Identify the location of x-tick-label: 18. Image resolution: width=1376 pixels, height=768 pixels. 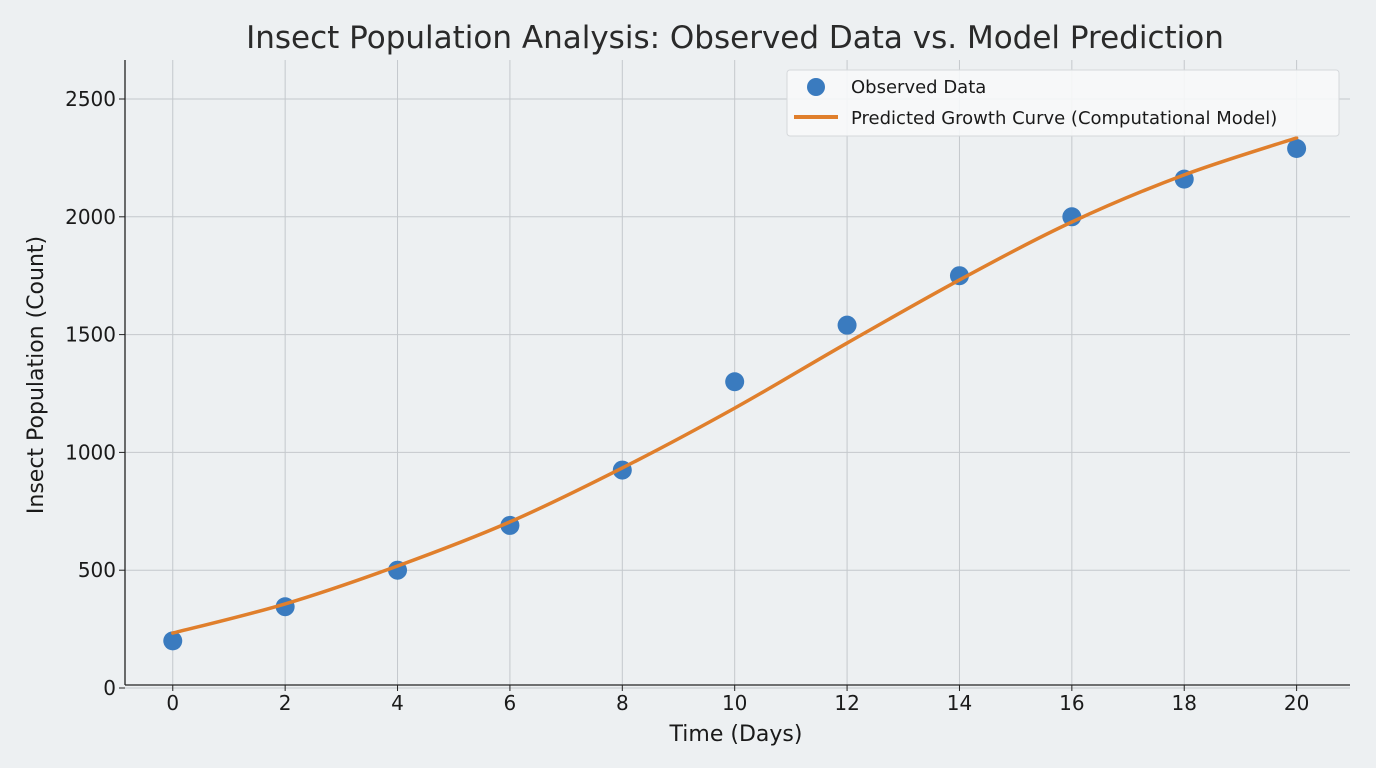
(1184, 703).